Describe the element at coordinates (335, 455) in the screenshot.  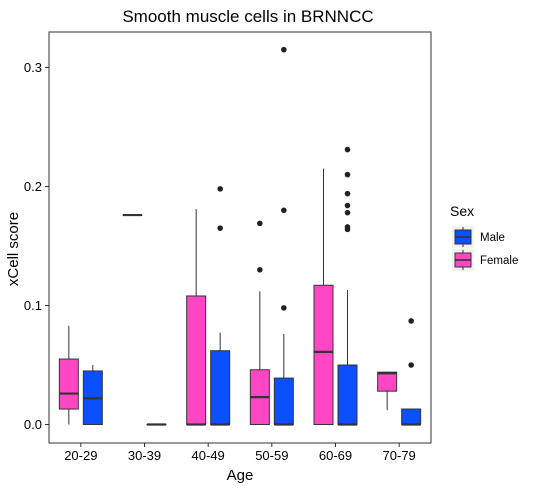
I see `x-tick-label: 60-69` at that location.